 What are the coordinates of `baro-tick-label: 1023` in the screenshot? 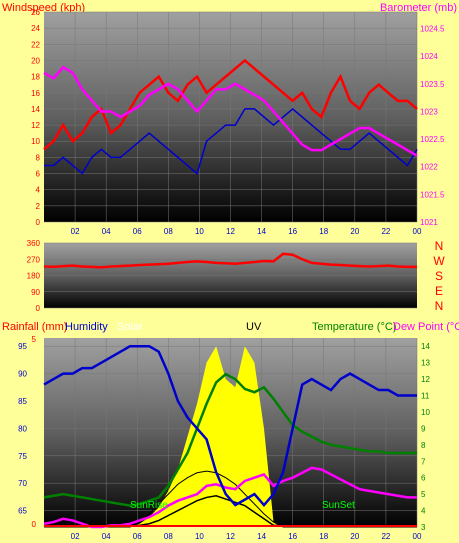 It's located at (429, 111).